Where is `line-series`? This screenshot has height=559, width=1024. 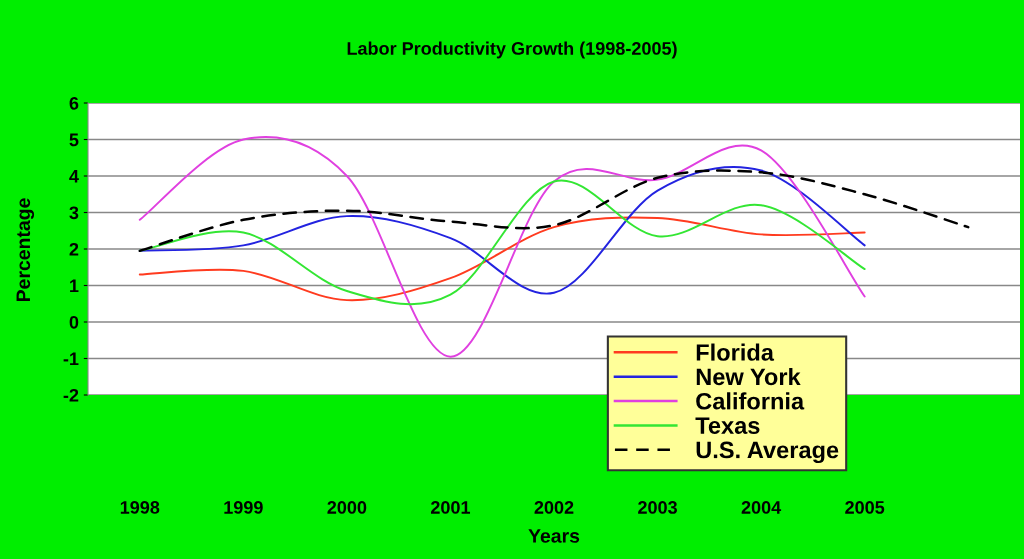
line-series is located at coordinates (502, 259).